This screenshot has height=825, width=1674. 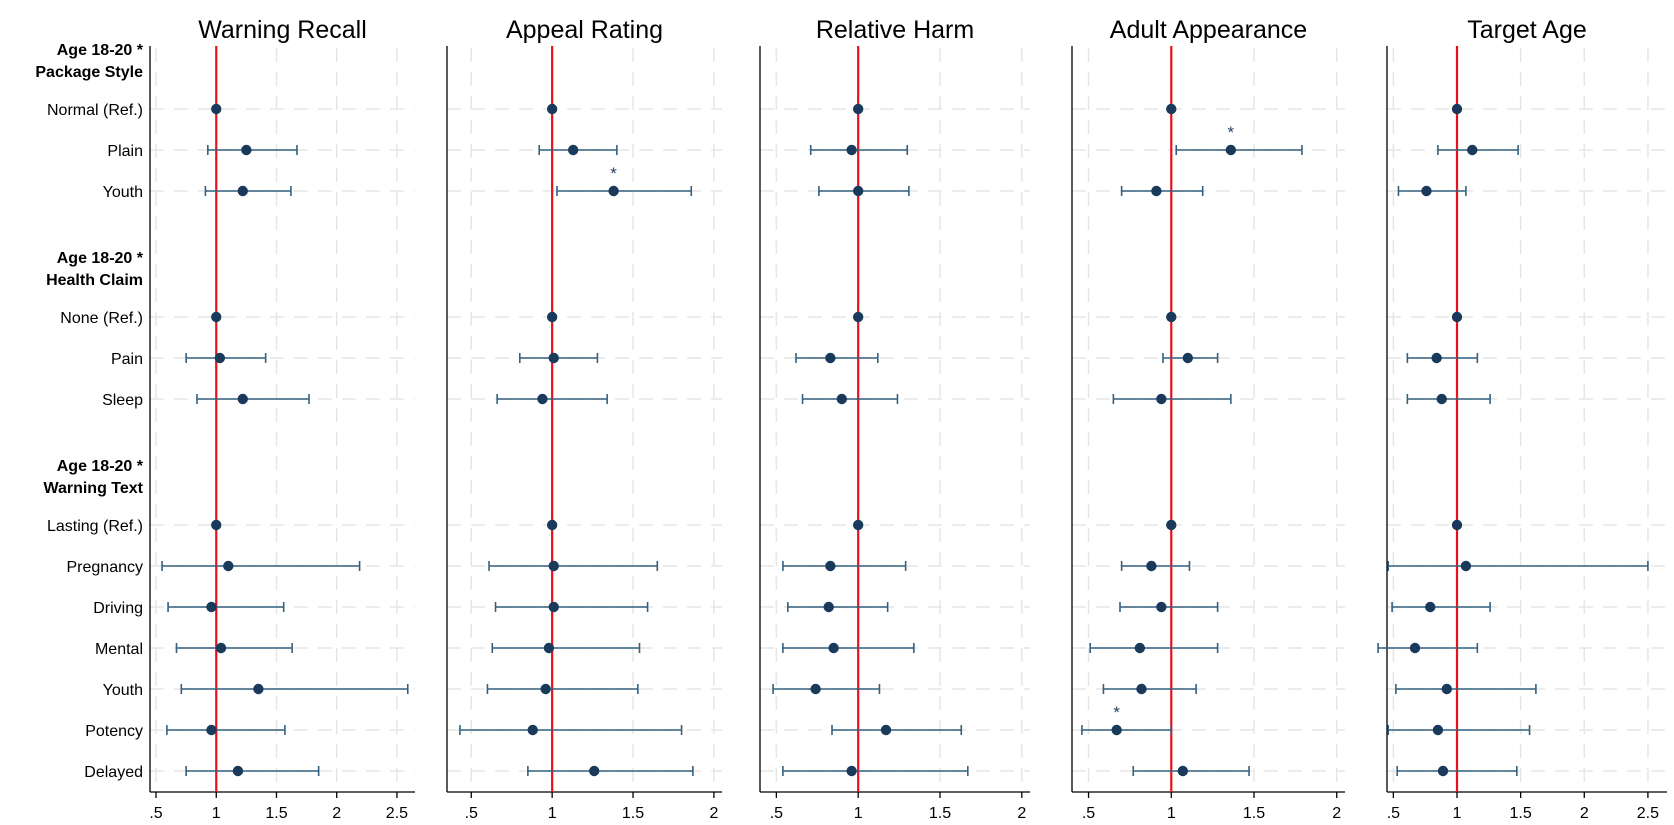 What do you see at coordinates (1208, 30) in the screenshot?
I see `panel-title: Adult Appearance` at bounding box center [1208, 30].